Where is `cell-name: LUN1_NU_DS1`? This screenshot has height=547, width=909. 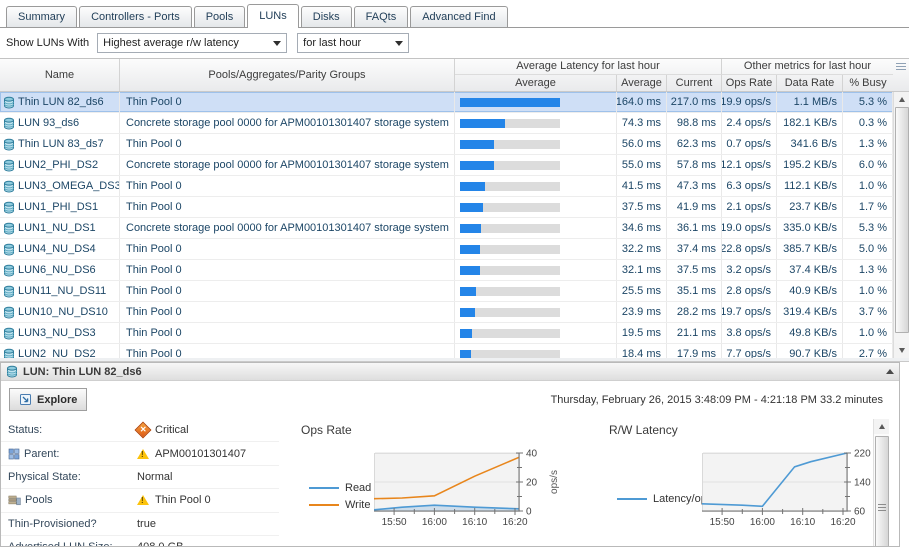 cell-name: LUN1_NU_DS1 is located at coordinates (60, 228).